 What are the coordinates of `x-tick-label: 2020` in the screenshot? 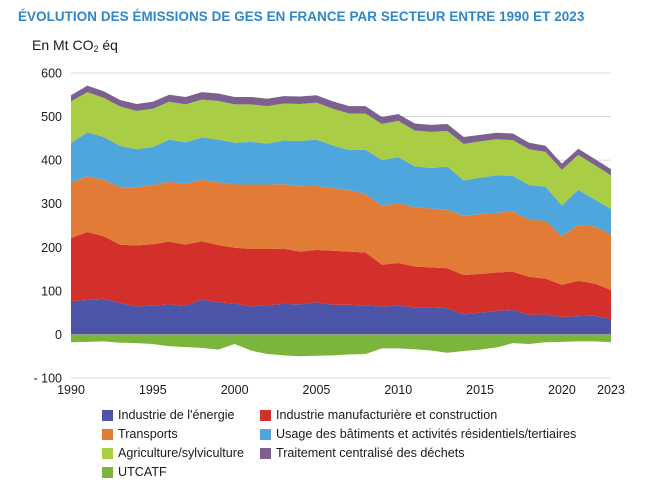 It's located at (562, 390).